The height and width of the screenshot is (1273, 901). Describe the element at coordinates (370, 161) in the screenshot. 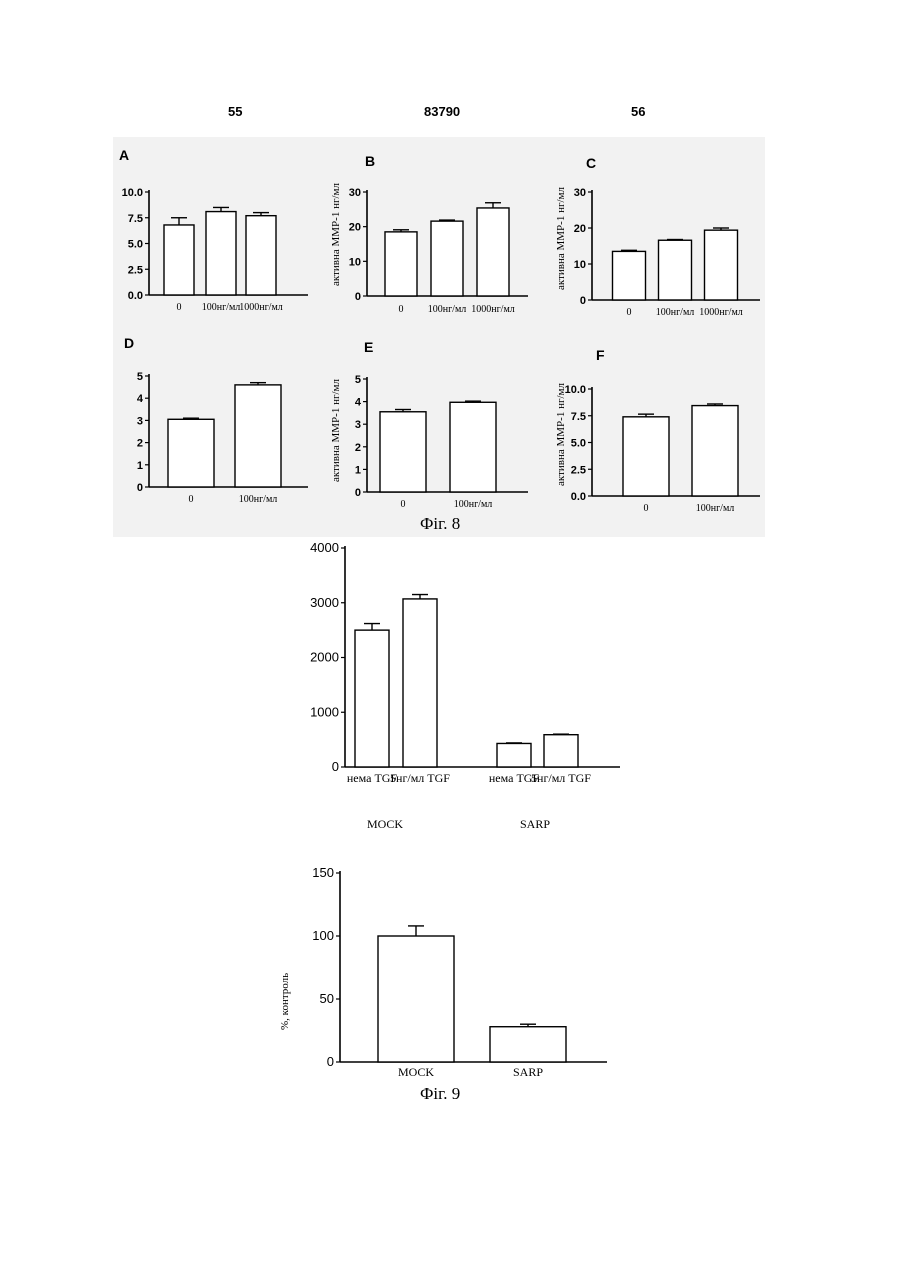

I see `panel-label: B` at that location.